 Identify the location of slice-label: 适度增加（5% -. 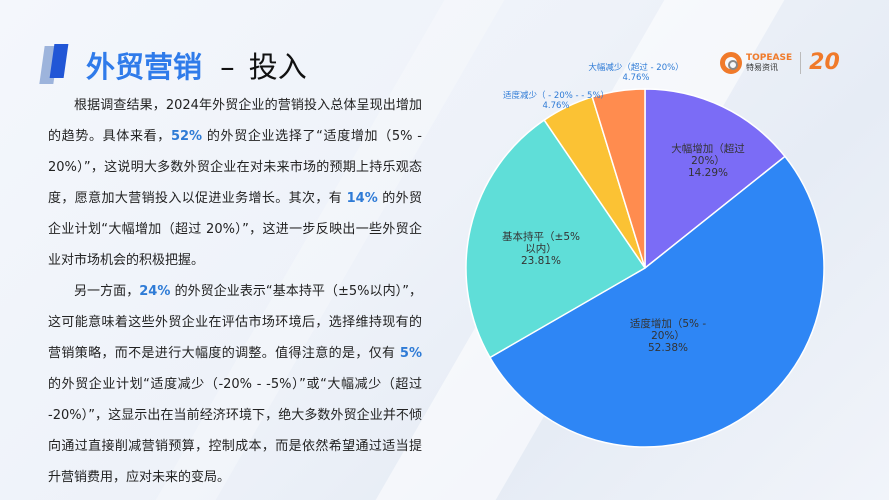
(668, 323).